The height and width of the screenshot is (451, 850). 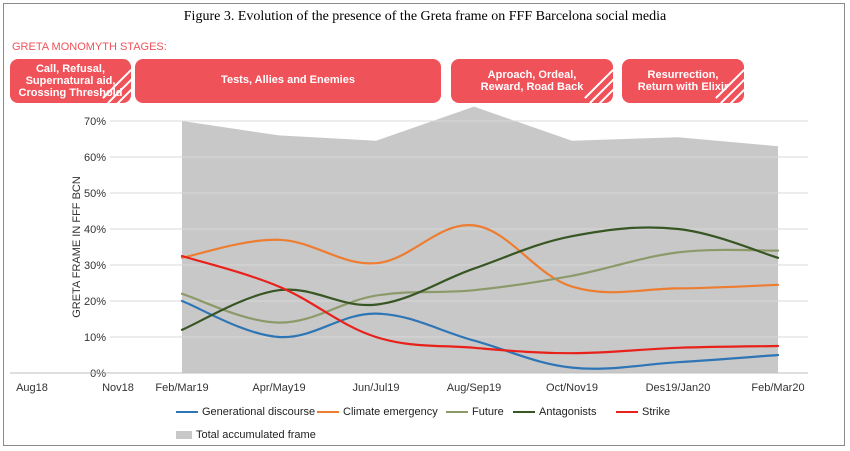 What do you see at coordinates (95, 230) in the screenshot?
I see `y-tick-label: 40%` at bounding box center [95, 230].